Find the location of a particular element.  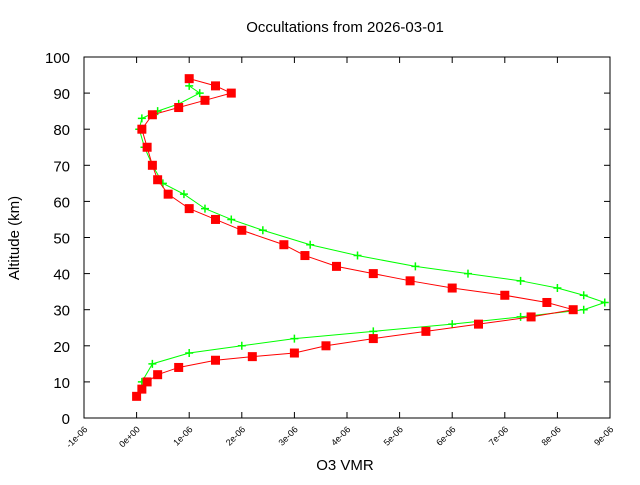

y-tick-label: 20 is located at coordinates (61, 347).